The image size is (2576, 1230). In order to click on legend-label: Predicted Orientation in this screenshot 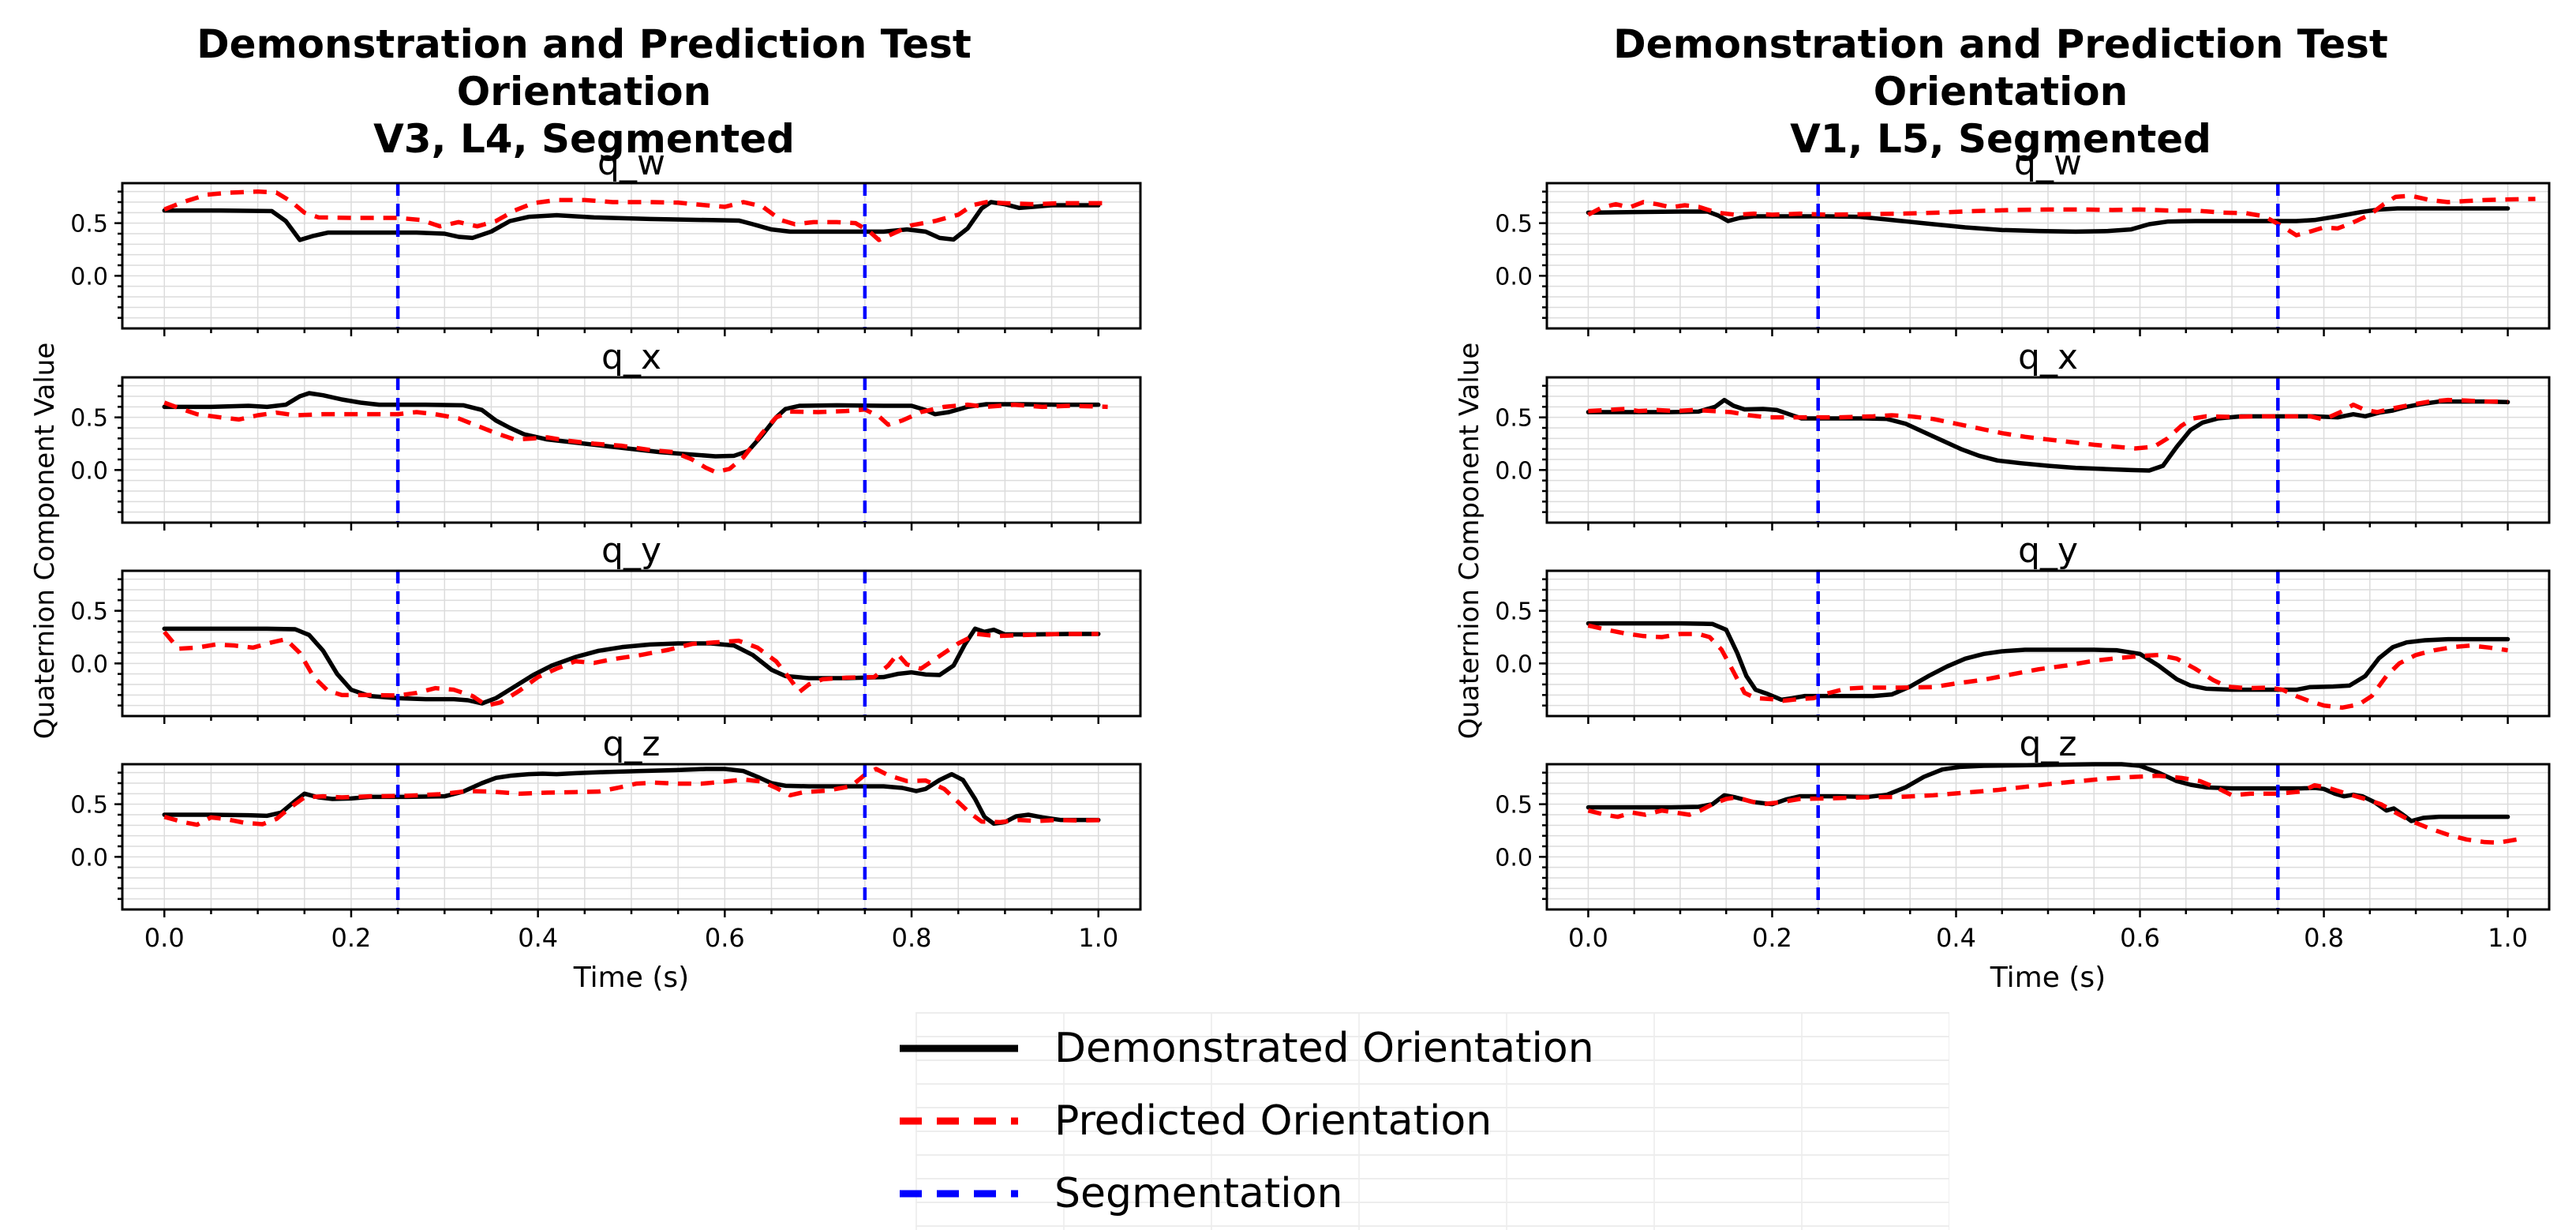, I will do `click(1273, 1121)`.